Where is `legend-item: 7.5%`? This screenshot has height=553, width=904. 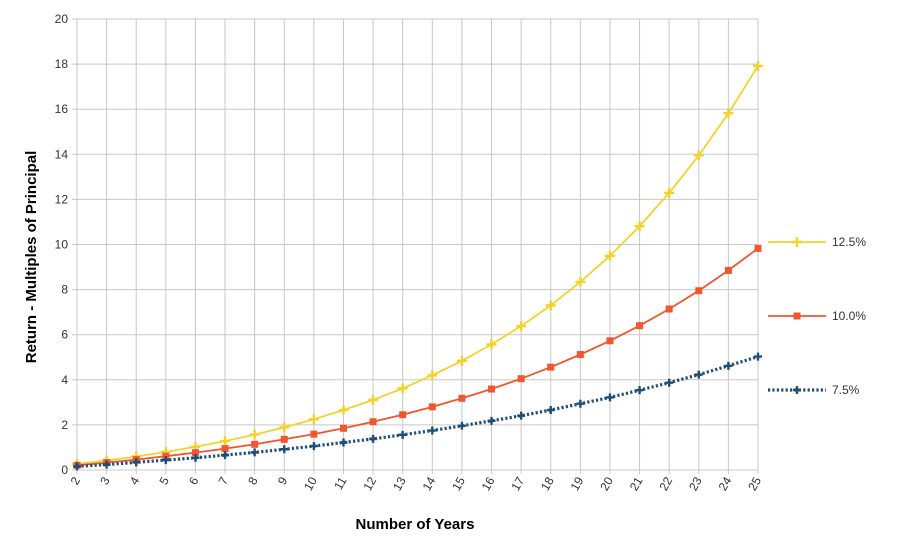
legend-item: 7.5% is located at coordinates (814, 390).